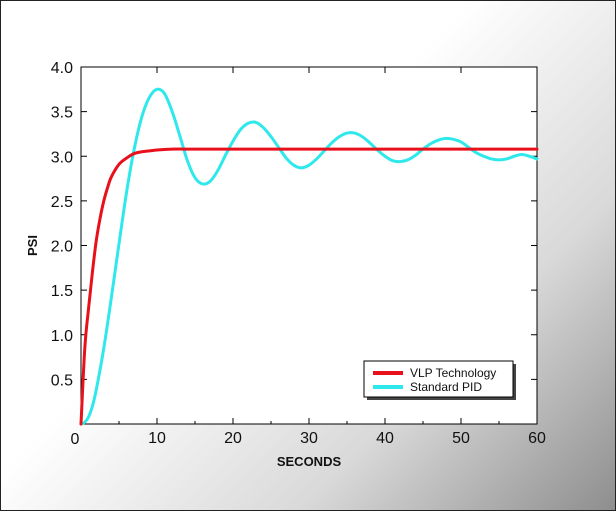  What do you see at coordinates (62, 291) in the screenshot?
I see `y-tick-label: 1.5` at bounding box center [62, 291].